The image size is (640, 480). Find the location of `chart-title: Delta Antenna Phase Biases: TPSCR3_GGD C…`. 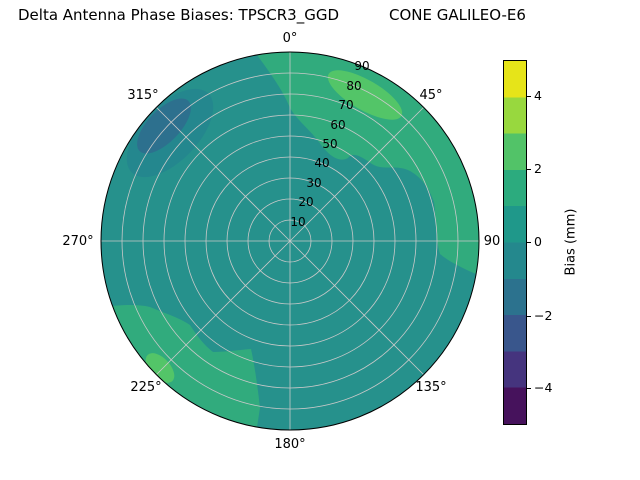

chart-title: Delta Antenna Phase Biases: TPSCR3_GGD C… is located at coordinates (272, 15).